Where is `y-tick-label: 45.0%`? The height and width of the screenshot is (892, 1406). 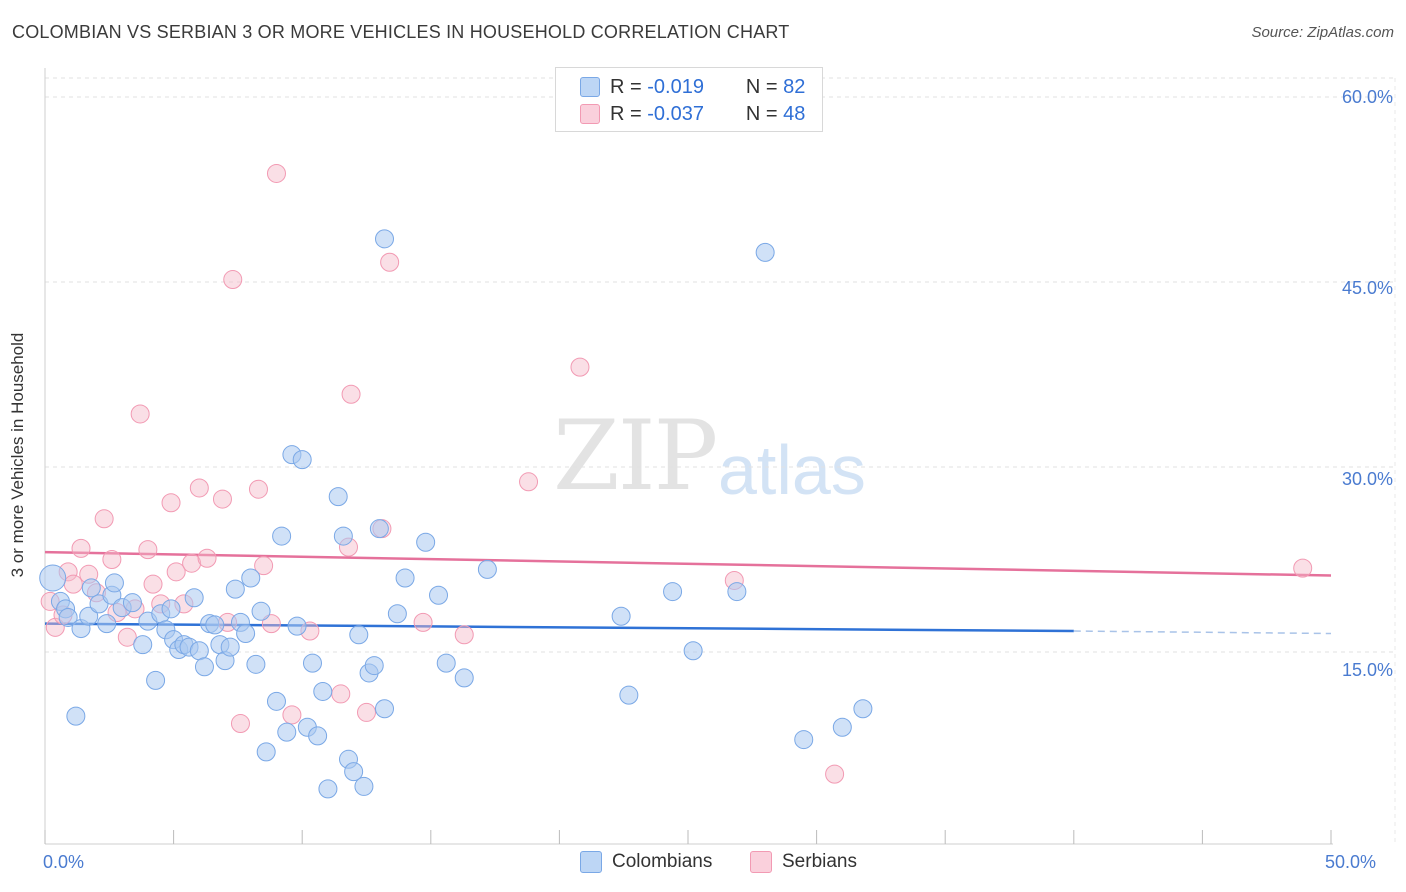
y-tick-label: 45.0% is located at coordinates (1367, 288).